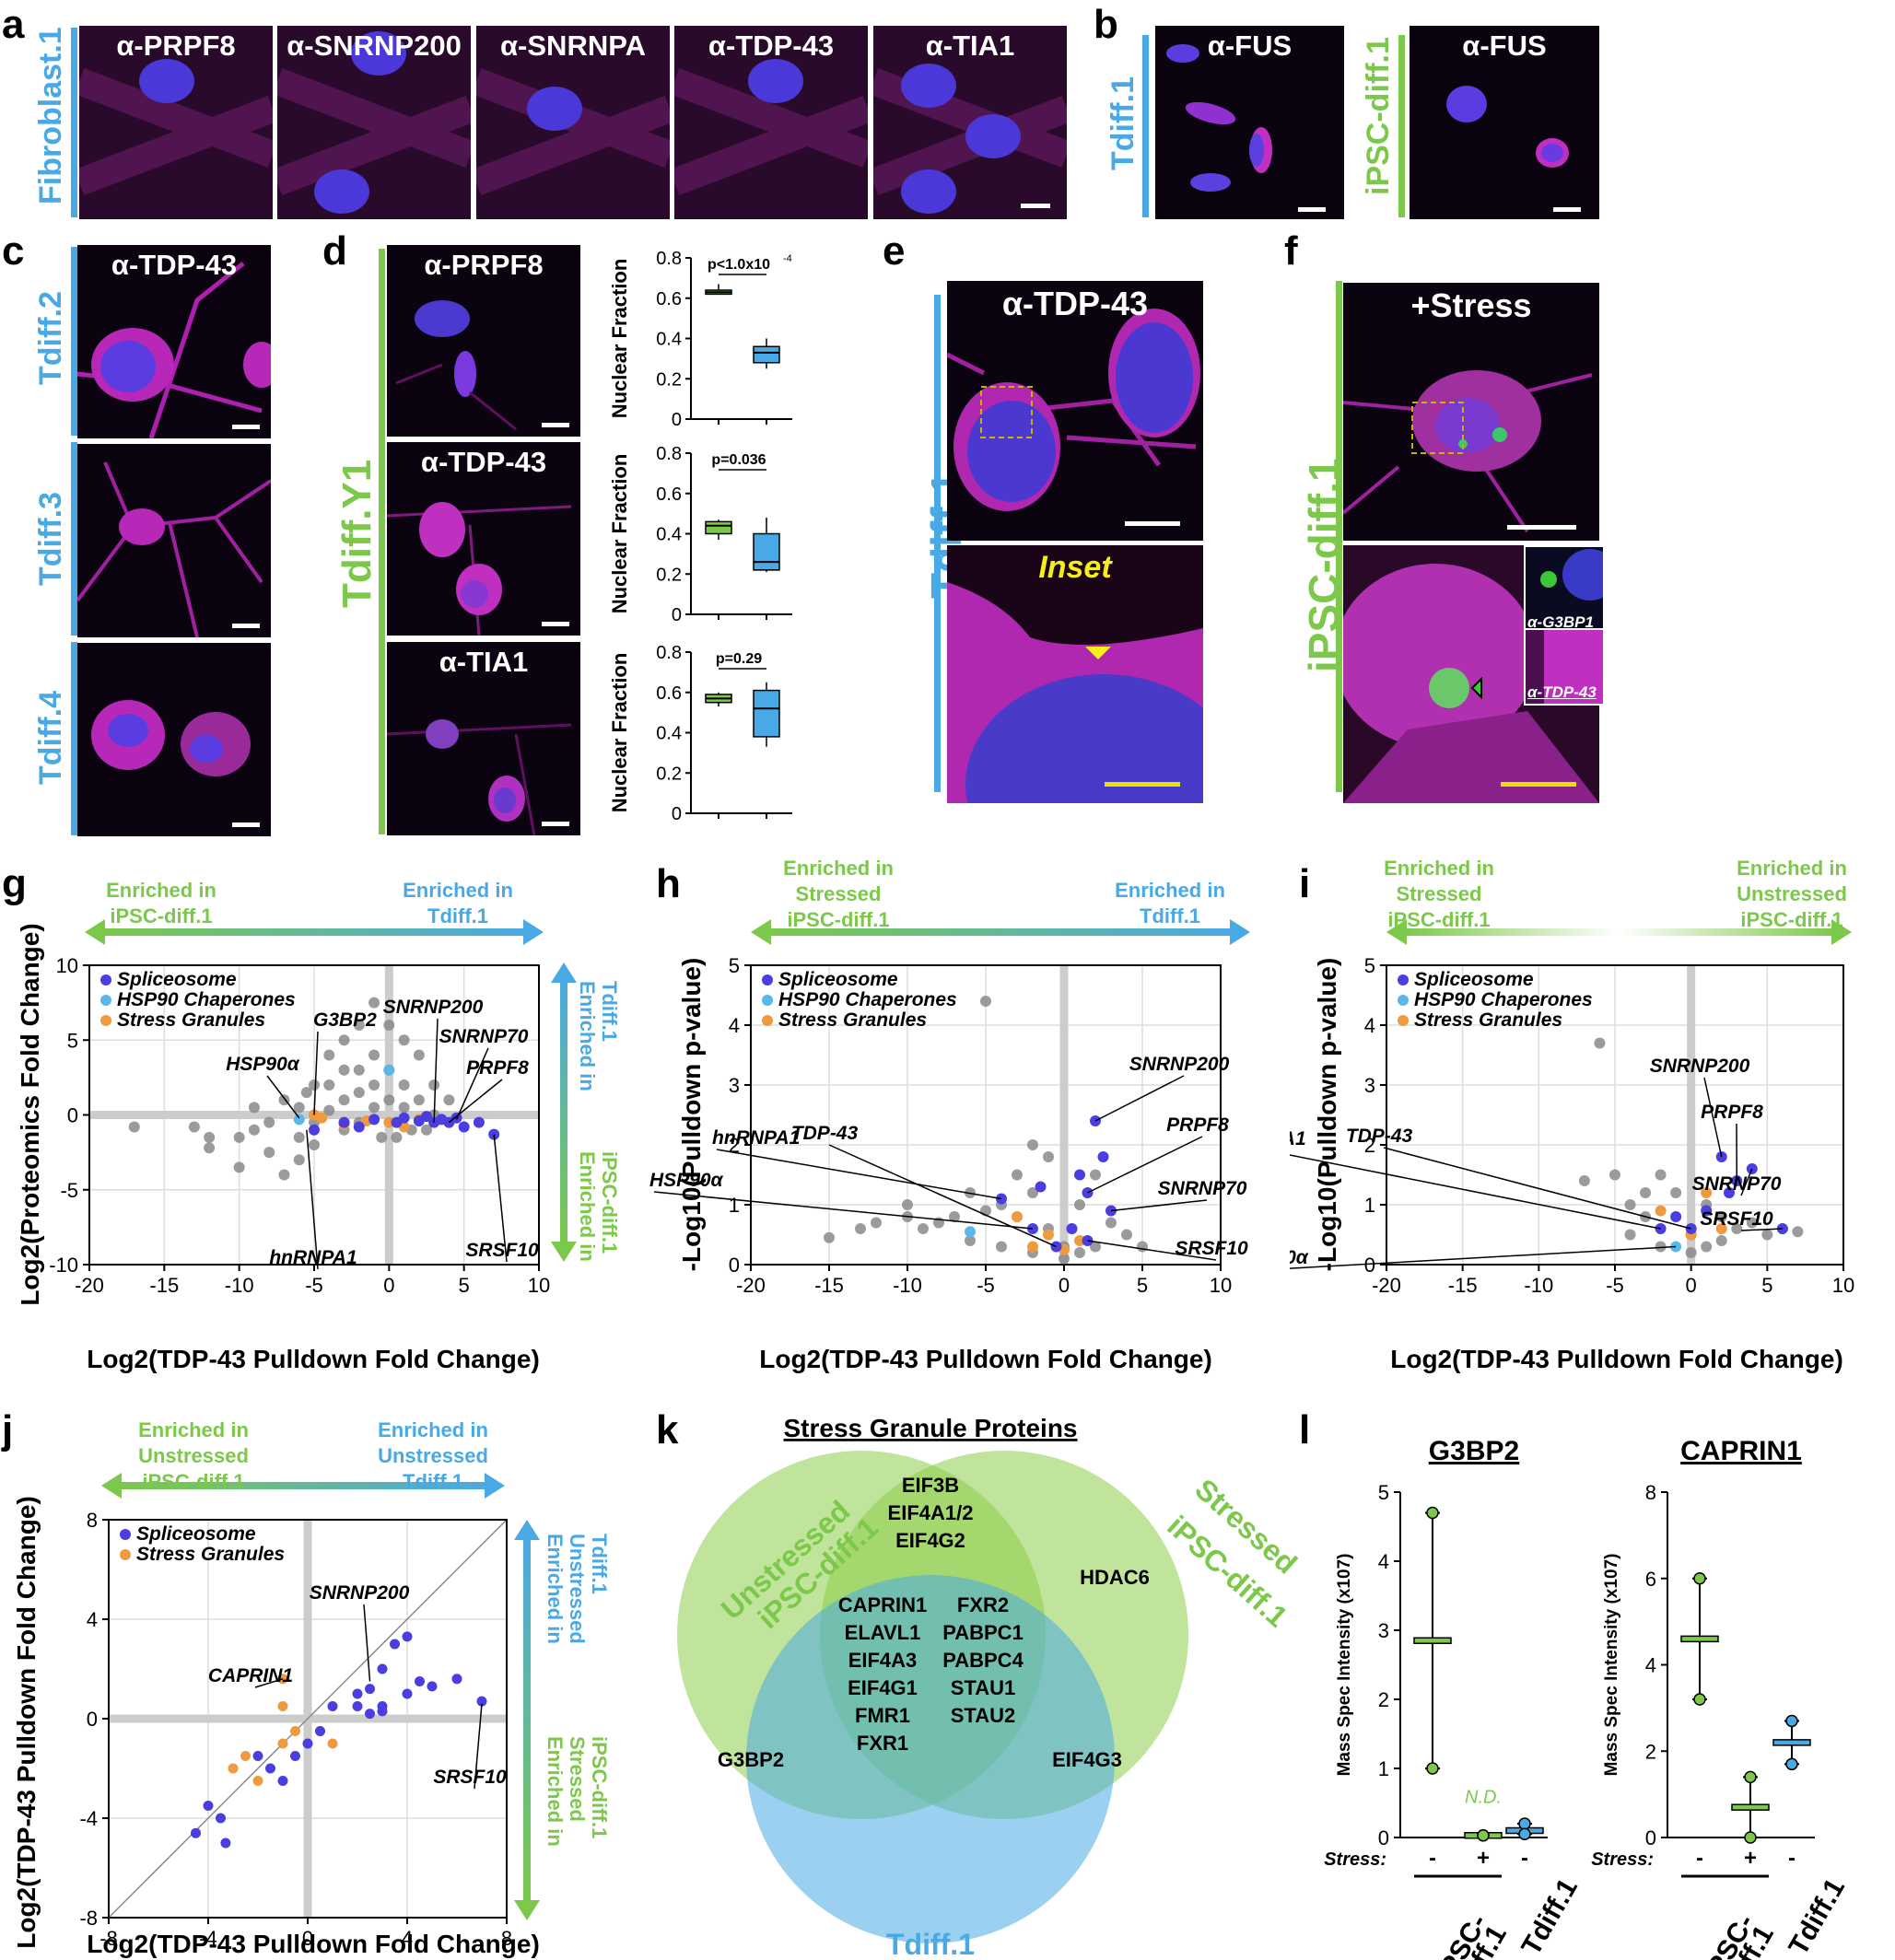  I want to click on y-tick-label: -8, so click(88, 1918).